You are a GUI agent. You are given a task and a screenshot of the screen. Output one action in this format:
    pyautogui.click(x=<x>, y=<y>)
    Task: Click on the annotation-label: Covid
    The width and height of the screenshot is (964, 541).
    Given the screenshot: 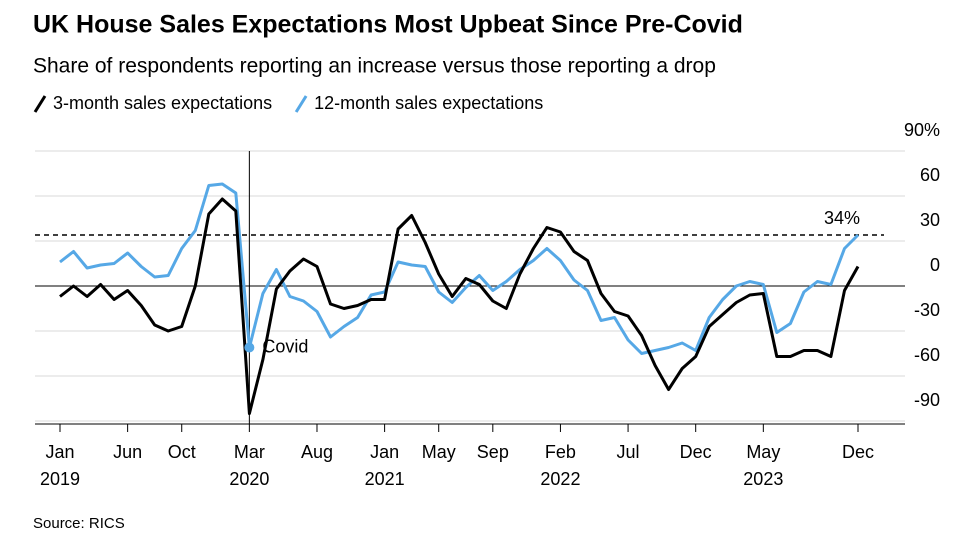 What is the action you would take?
    pyautogui.click(x=285, y=346)
    